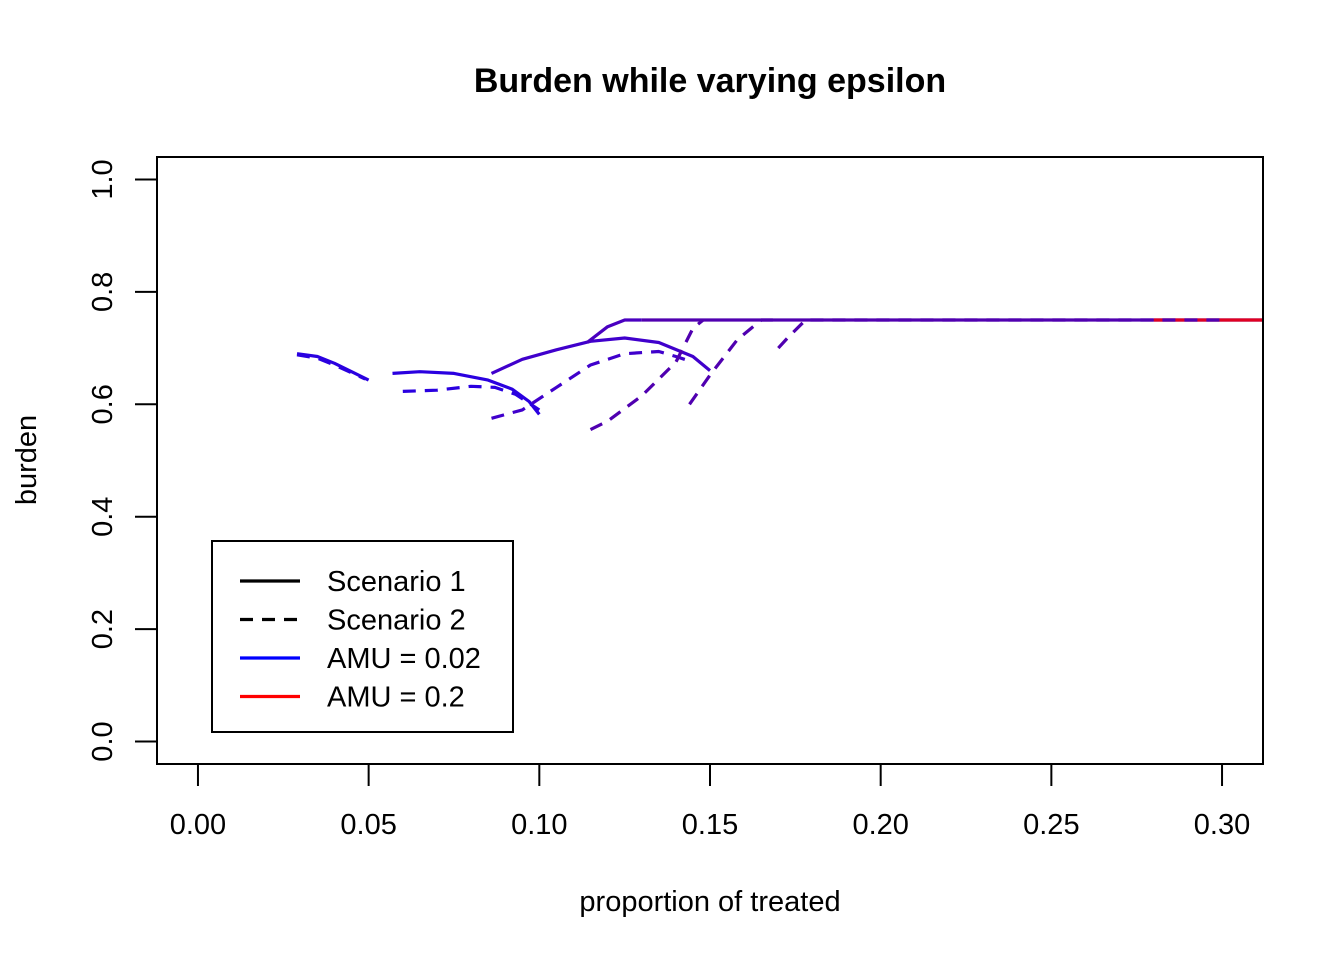  I want to click on y-tick-label: 0.6, so click(103, 404).